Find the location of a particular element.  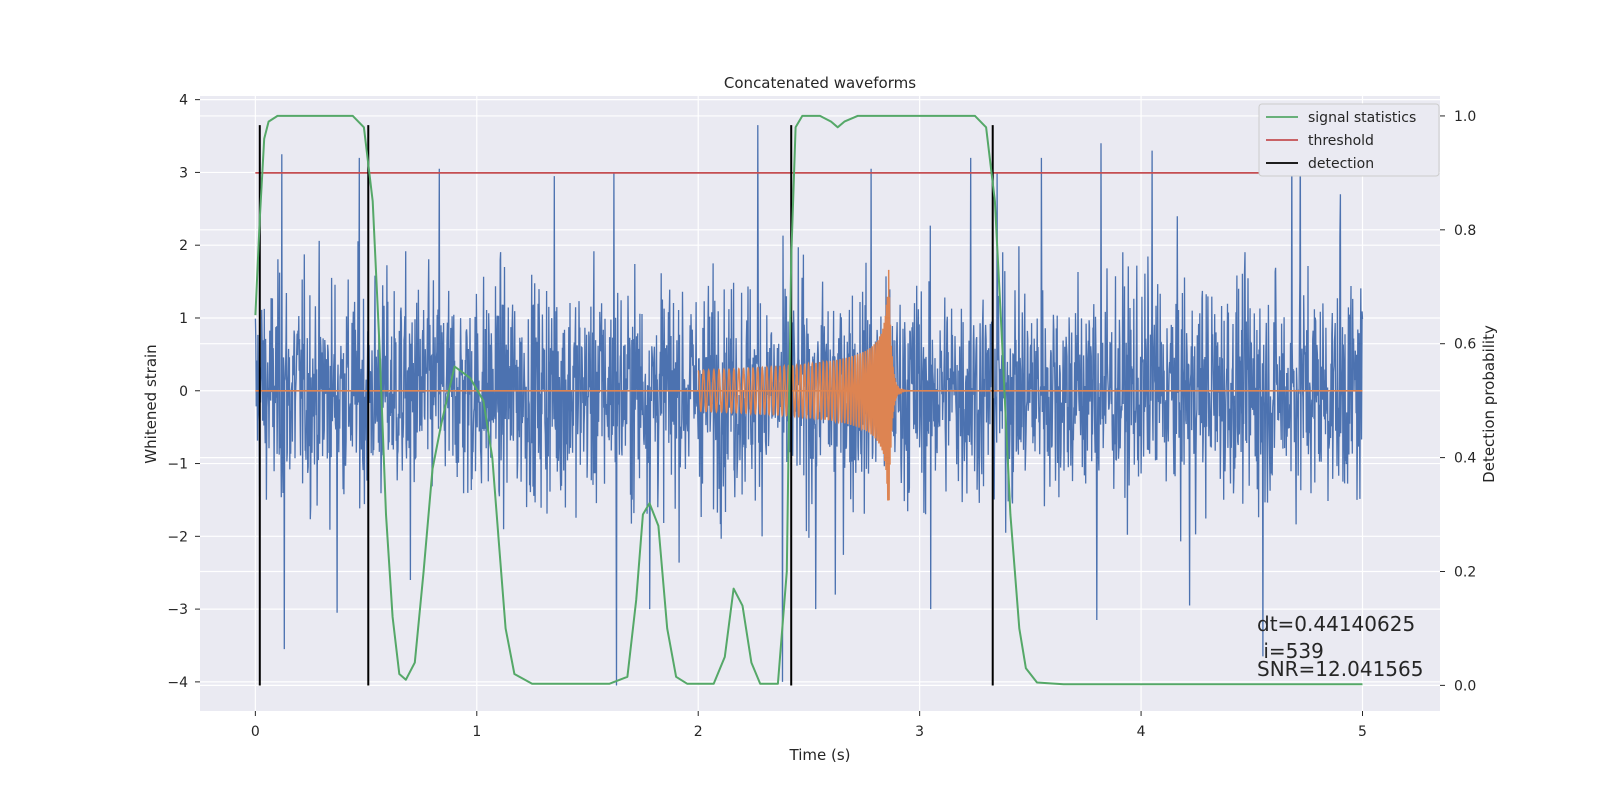

legend: signal statistics threshold detection is located at coordinates (1349, 140).